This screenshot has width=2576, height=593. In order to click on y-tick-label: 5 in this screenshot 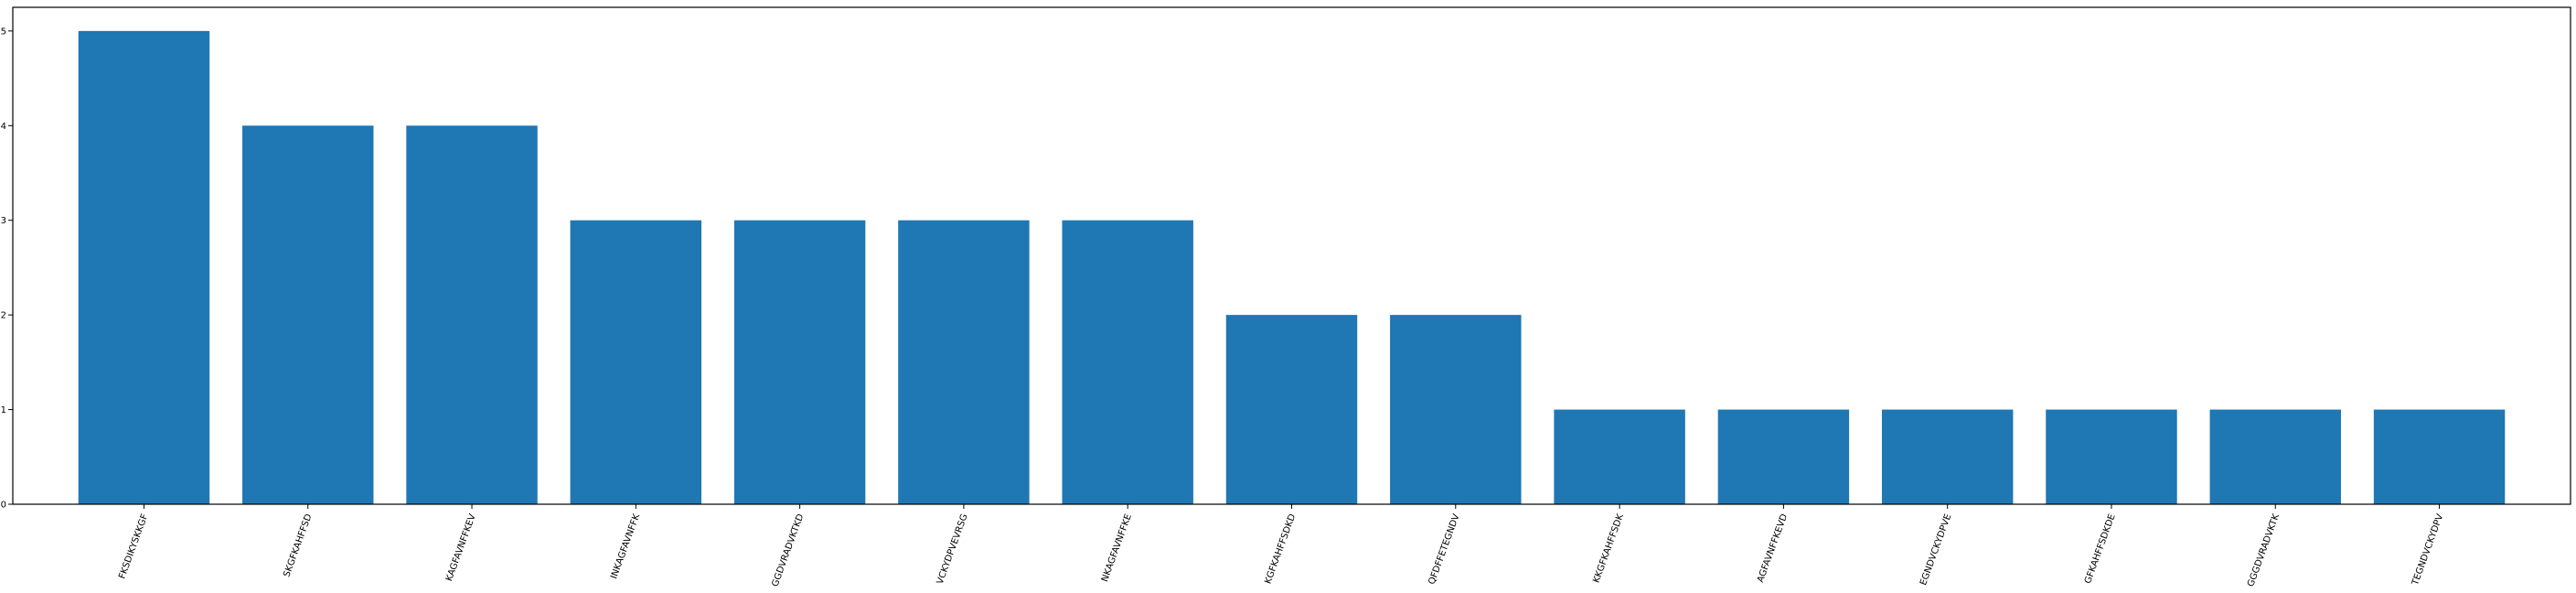, I will do `click(3, 32)`.